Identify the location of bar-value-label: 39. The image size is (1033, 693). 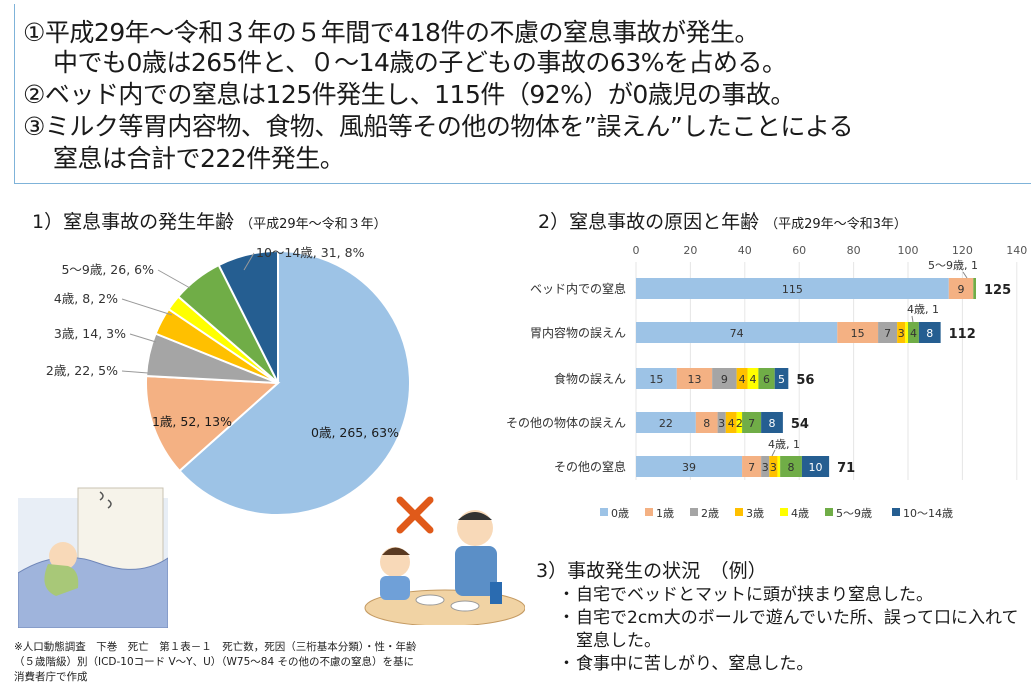
(689, 467).